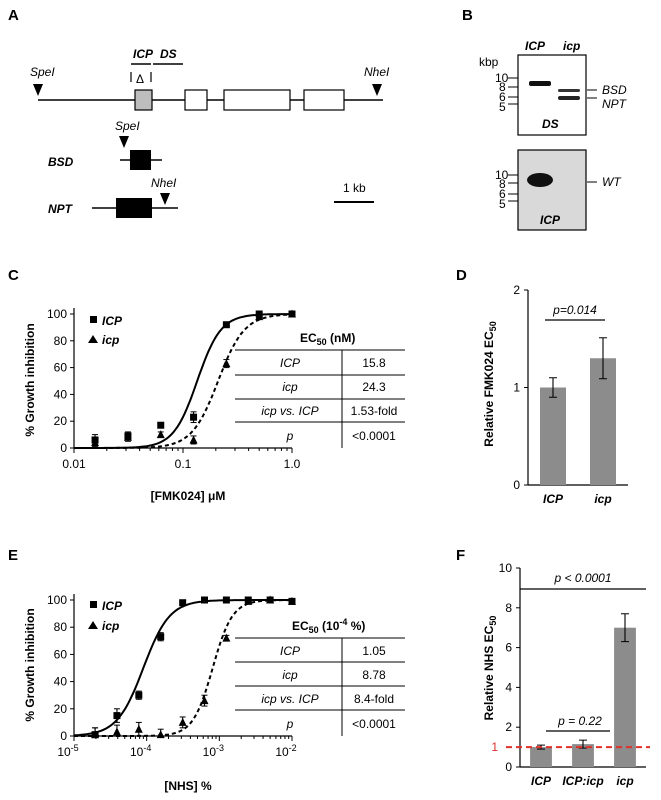 Image resolution: width=661 pixels, height=800 pixels. Describe the element at coordinates (290, 675) in the screenshot. I see `e-table-row2-label: icp` at that location.